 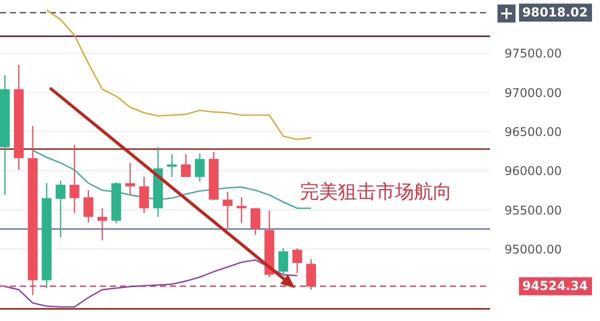 I want to click on ref-line-label: 98018.02, so click(x=555, y=12).